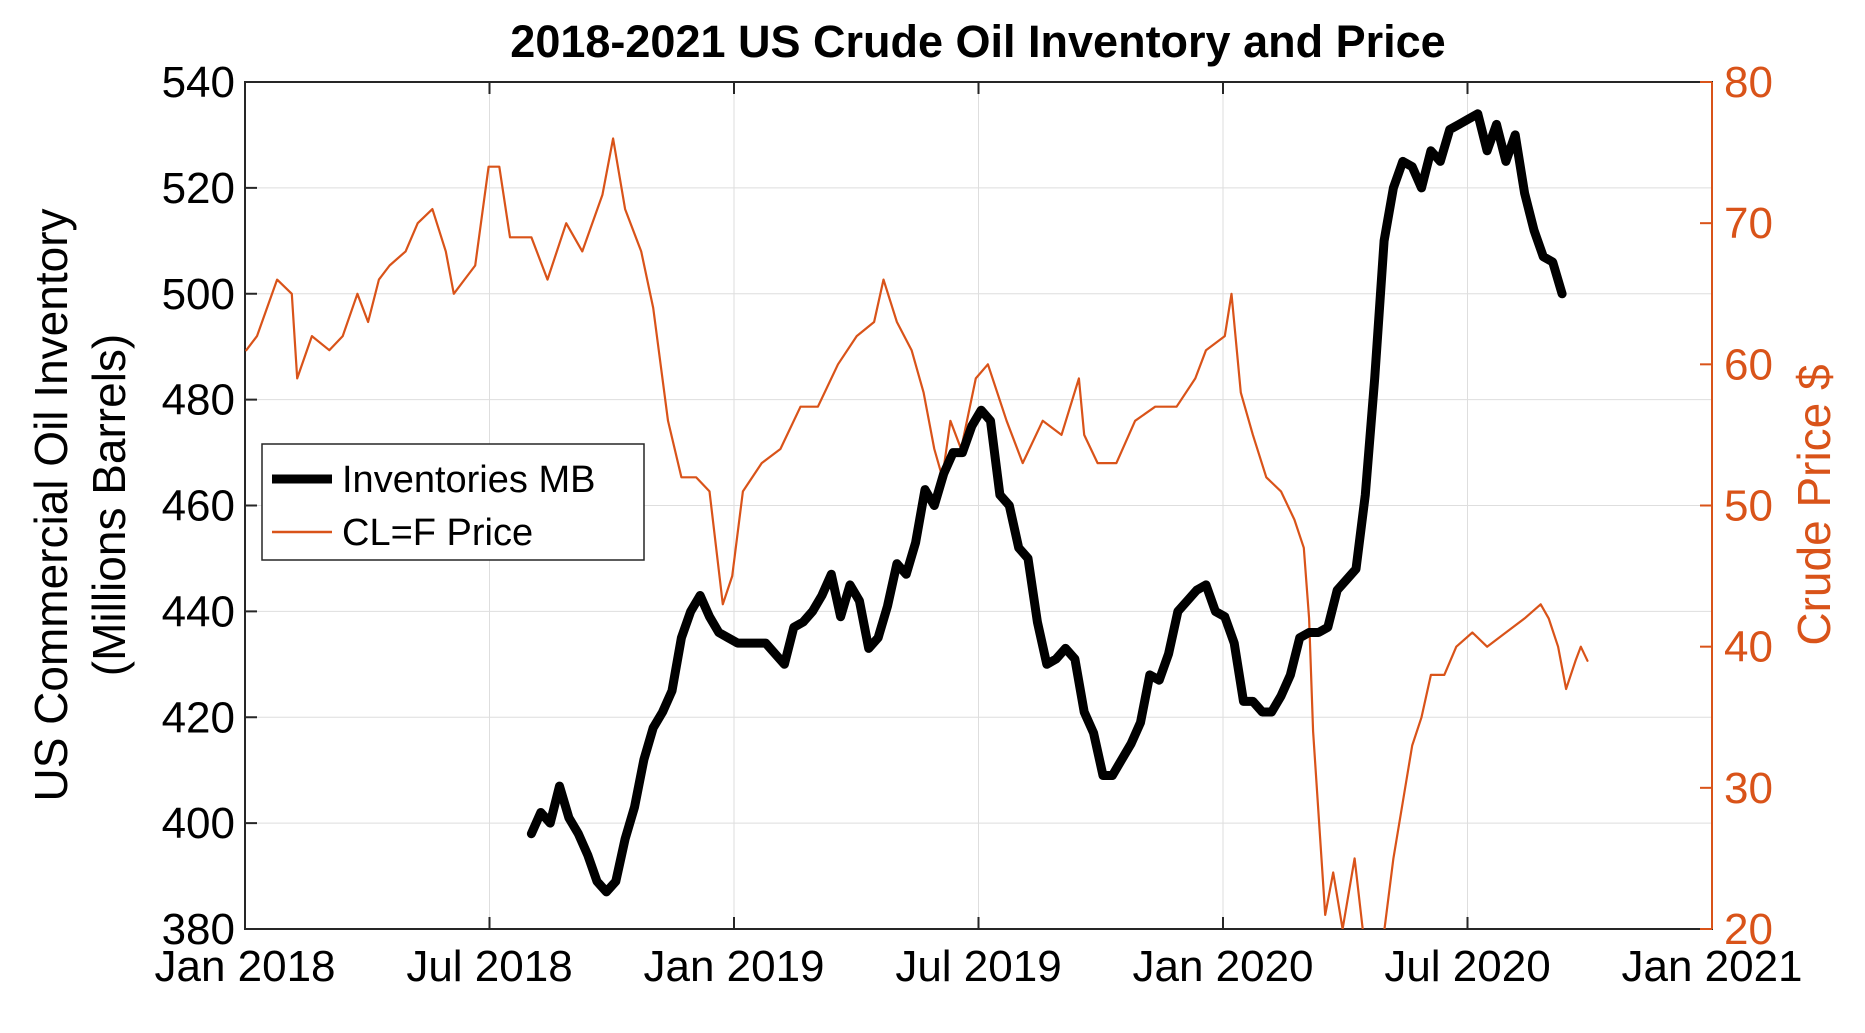 The image size is (1865, 1033). I want to click on y-right-tick-label: 60, so click(1748, 364).